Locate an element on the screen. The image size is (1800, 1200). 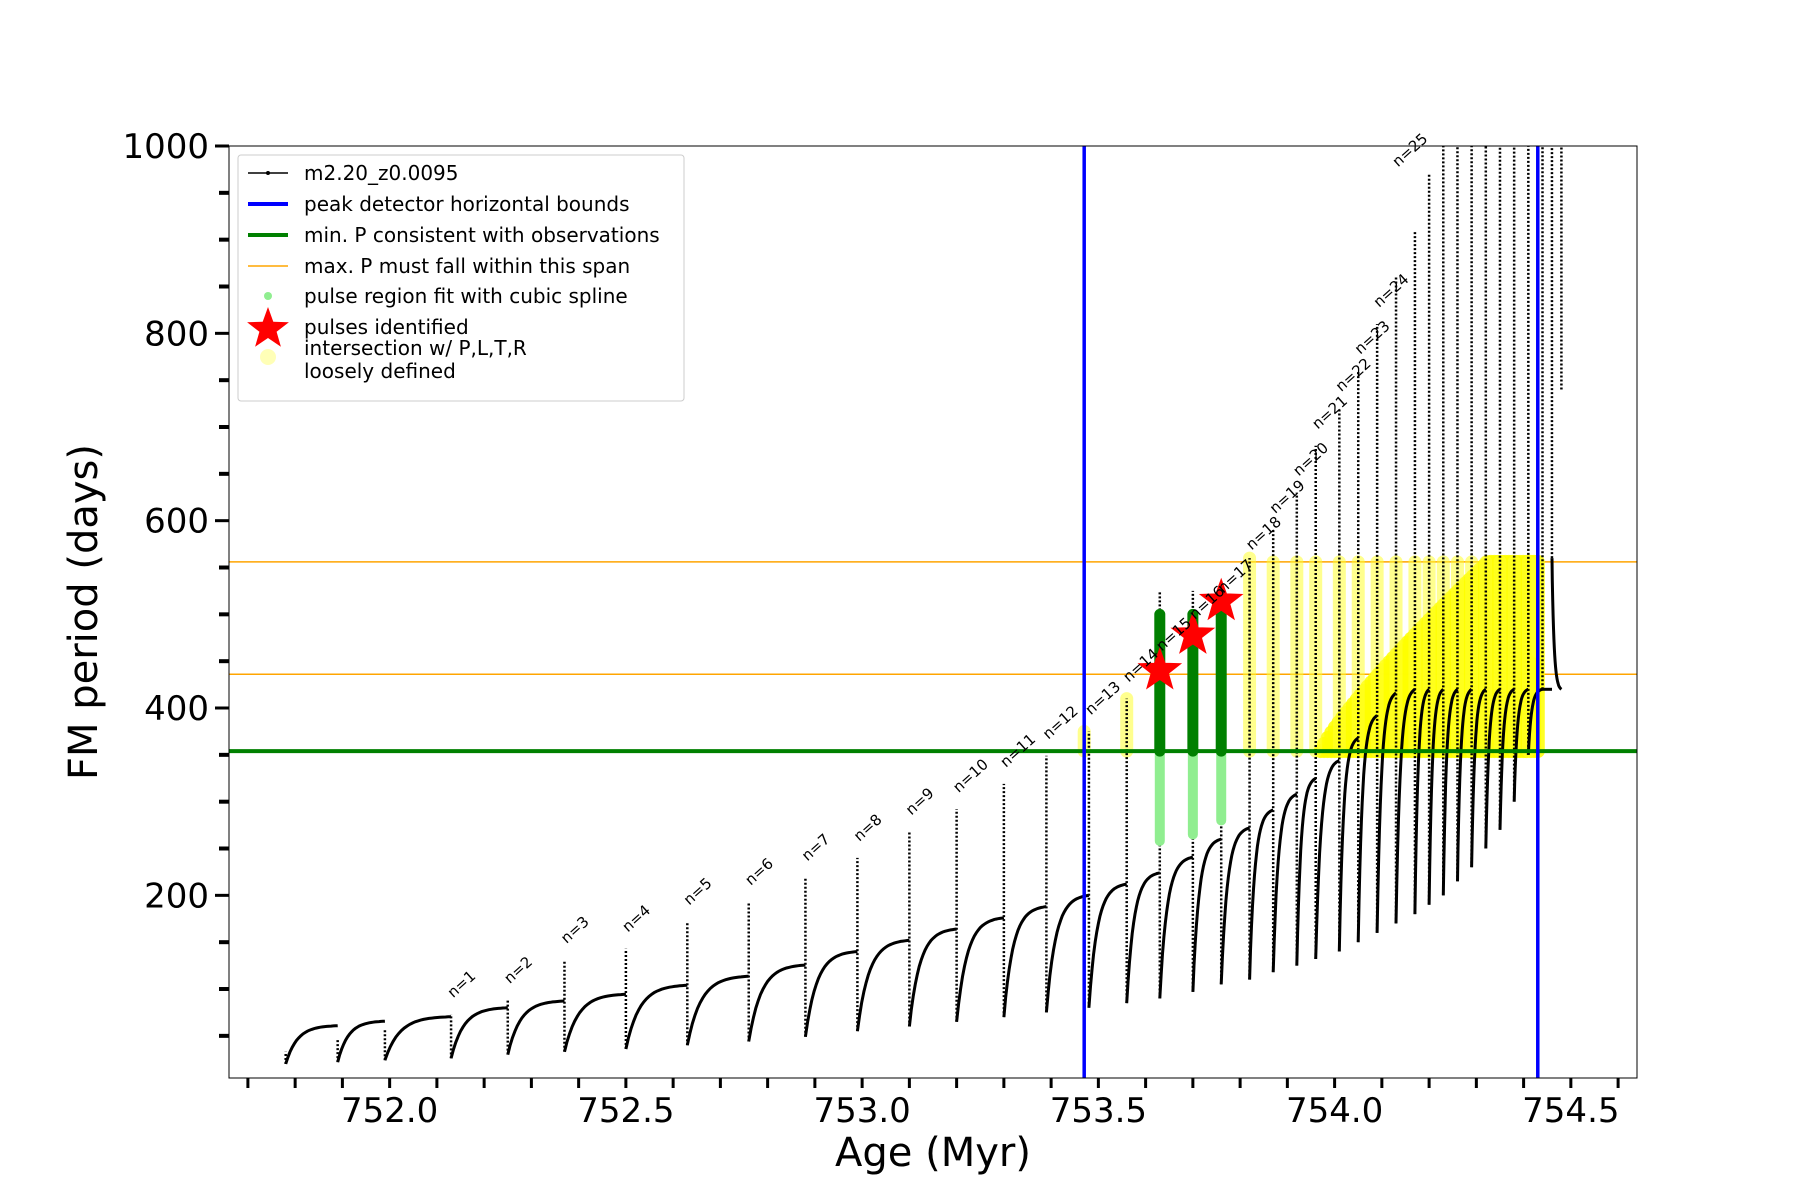
pulse-number-label: n=20 is located at coordinates (1310, 459).